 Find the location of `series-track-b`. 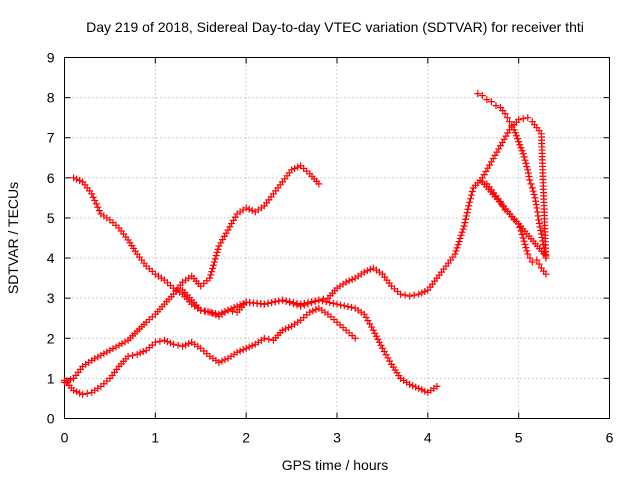

series-track-b is located at coordinates (210, 351).